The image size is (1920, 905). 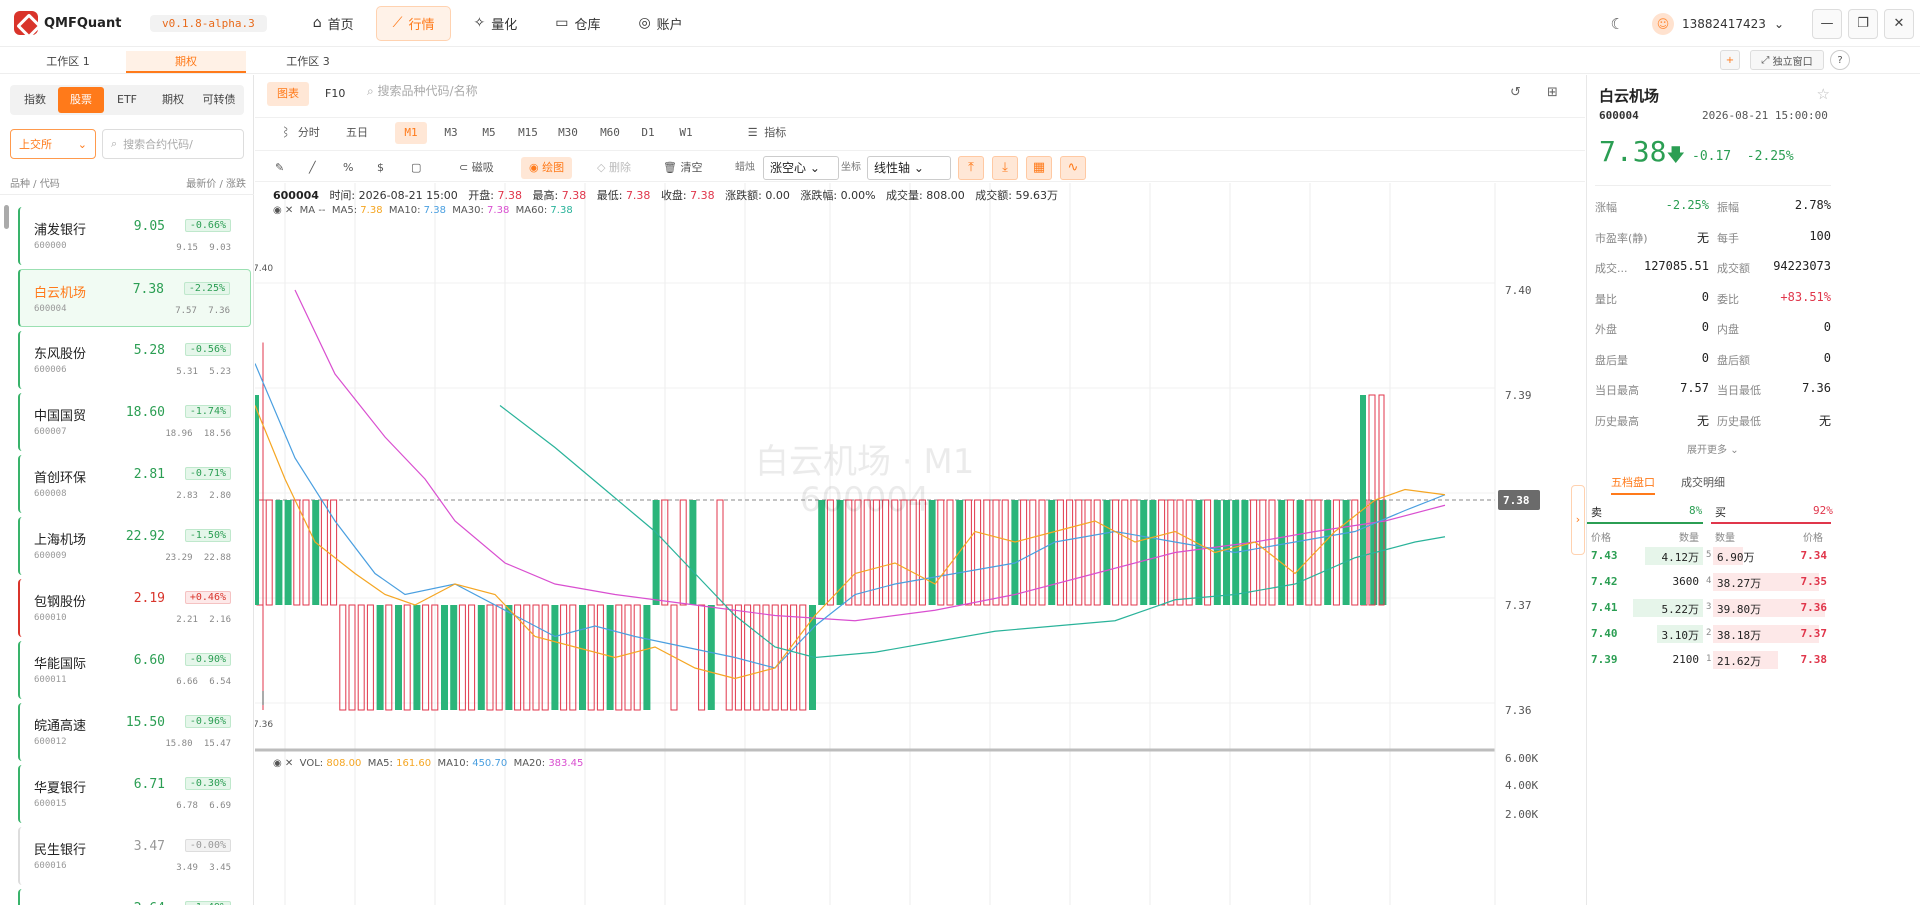 What do you see at coordinates (610, 132) in the screenshot?
I see `period-m60: M60` at bounding box center [610, 132].